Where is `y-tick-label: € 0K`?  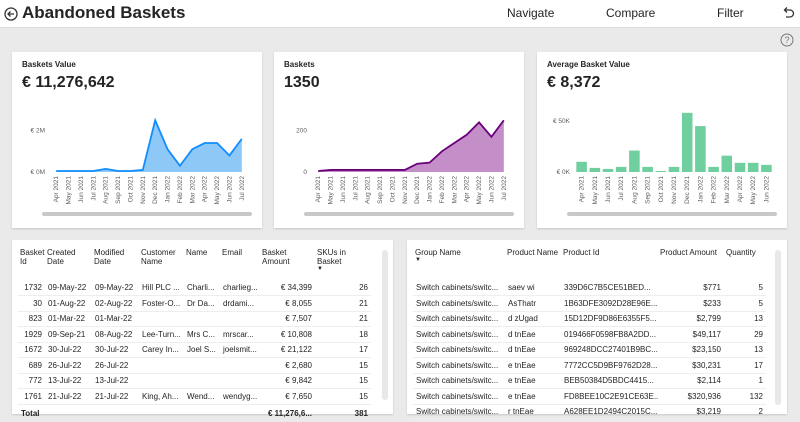
y-tick-label: € 0K is located at coordinates (564, 172).